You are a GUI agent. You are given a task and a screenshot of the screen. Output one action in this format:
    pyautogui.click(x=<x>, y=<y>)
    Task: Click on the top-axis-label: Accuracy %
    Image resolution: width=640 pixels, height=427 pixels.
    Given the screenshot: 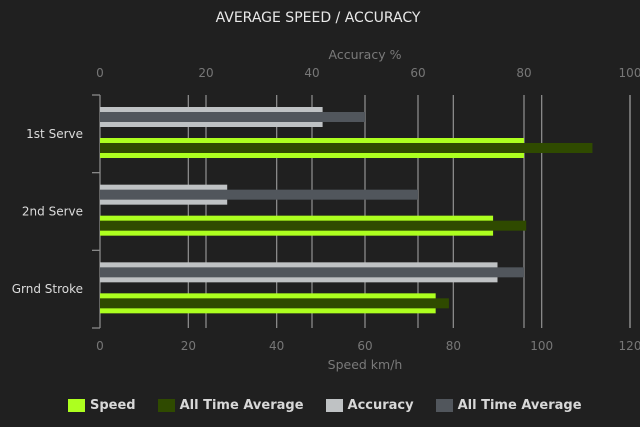 What is the action you would take?
    pyautogui.click(x=365, y=54)
    